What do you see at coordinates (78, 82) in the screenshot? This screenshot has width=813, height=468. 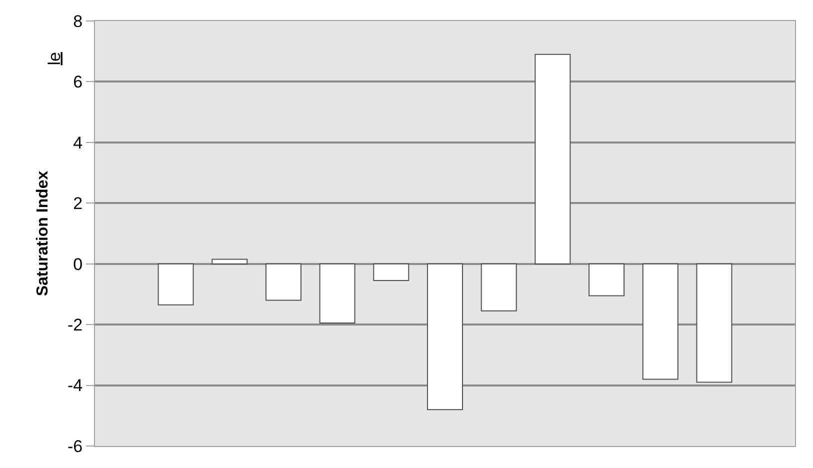 I see `y-tick-label: 6` at bounding box center [78, 82].